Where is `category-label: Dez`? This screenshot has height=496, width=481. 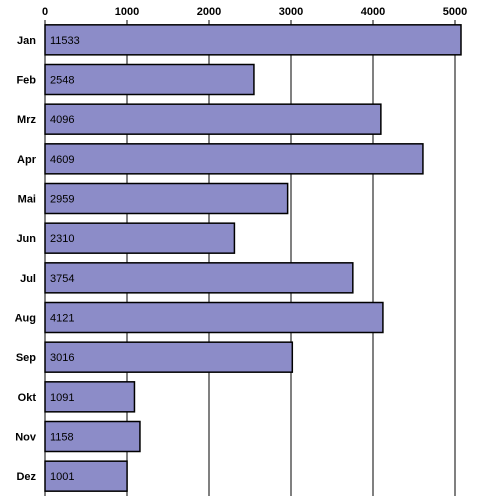
category-label: Dez is located at coordinates (26, 477).